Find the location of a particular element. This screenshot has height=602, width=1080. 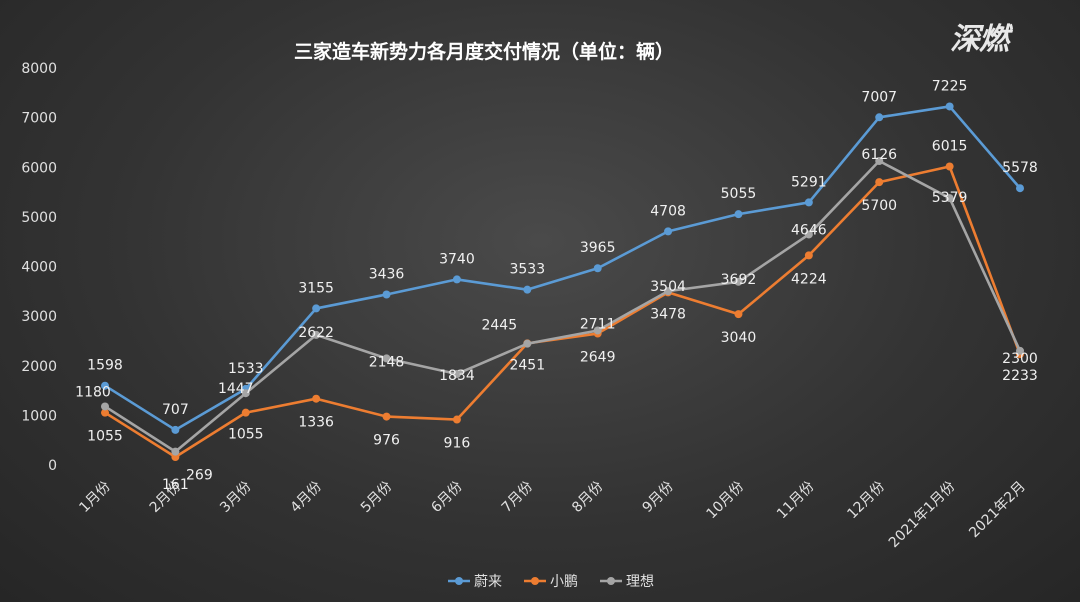

data-label: 2451 is located at coordinates (527, 365).